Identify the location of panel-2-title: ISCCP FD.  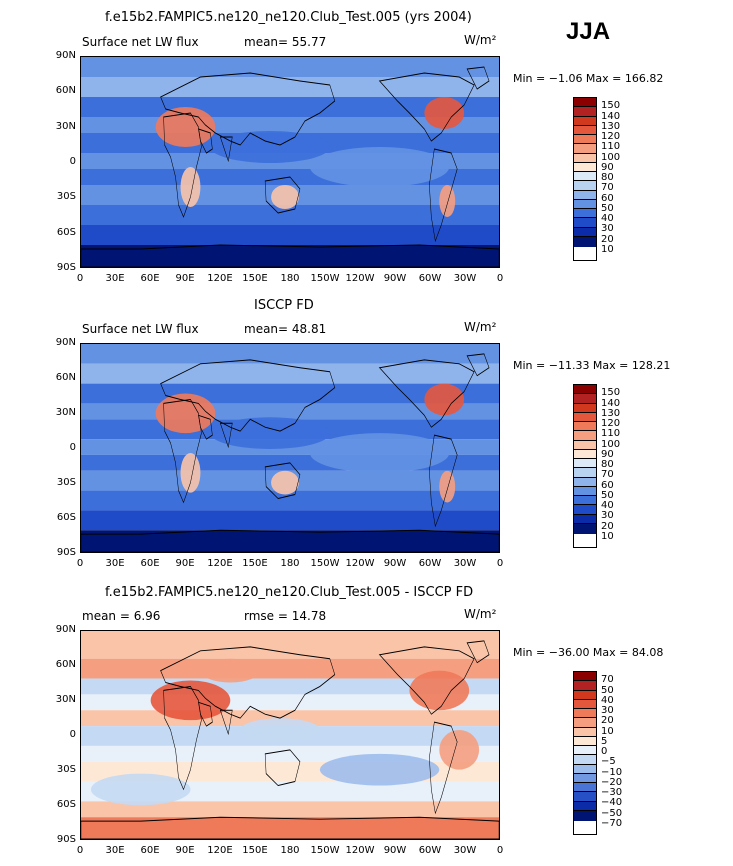
(284, 305).